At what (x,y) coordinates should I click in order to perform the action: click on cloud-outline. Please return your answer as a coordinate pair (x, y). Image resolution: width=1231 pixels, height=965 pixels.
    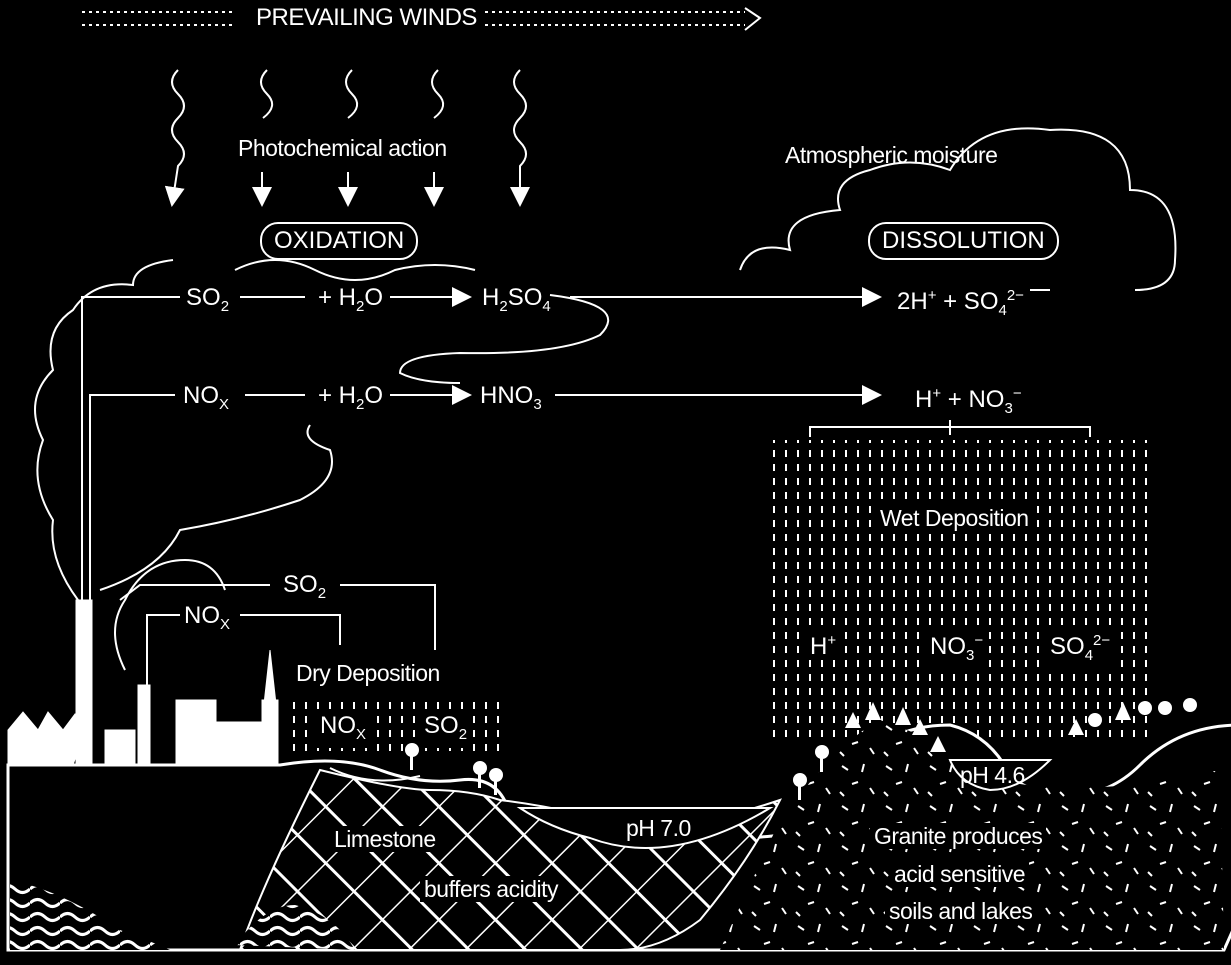
    Looking at the image, I should click on (958, 209).